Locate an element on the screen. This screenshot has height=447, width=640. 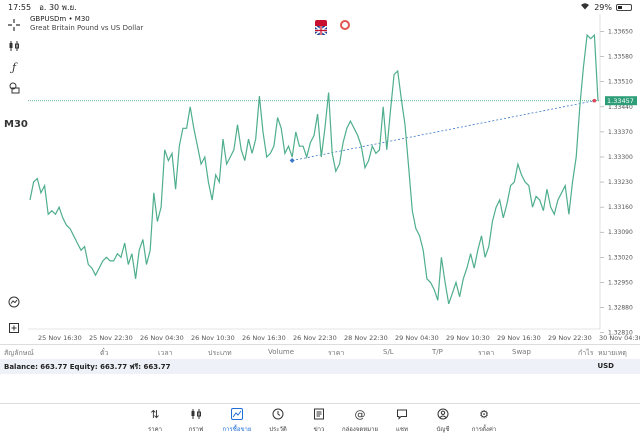
nav-trade: การซื้อขาย is located at coordinates (237, 421).